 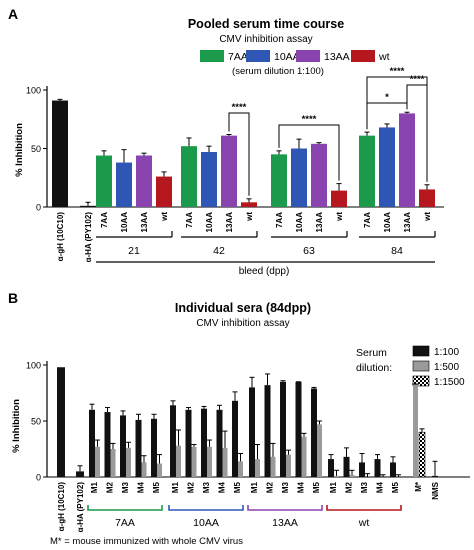 What do you see at coordinates (397, 251) in the screenshot?
I see `timepoint-label: 84` at bounding box center [397, 251].